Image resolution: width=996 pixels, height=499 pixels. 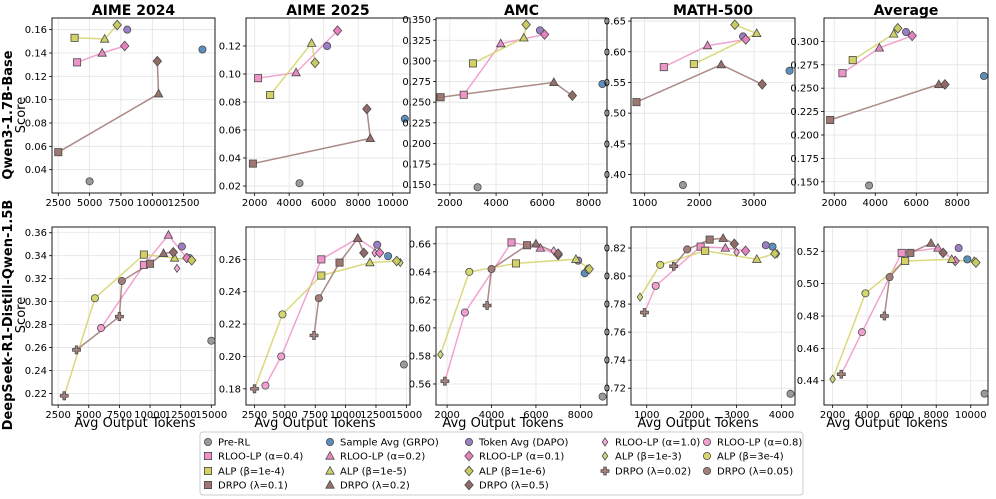 What do you see at coordinates (36, 77) in the screenshot?
I see `y-tick-label: 0.12` at bounding box center [36, 77].